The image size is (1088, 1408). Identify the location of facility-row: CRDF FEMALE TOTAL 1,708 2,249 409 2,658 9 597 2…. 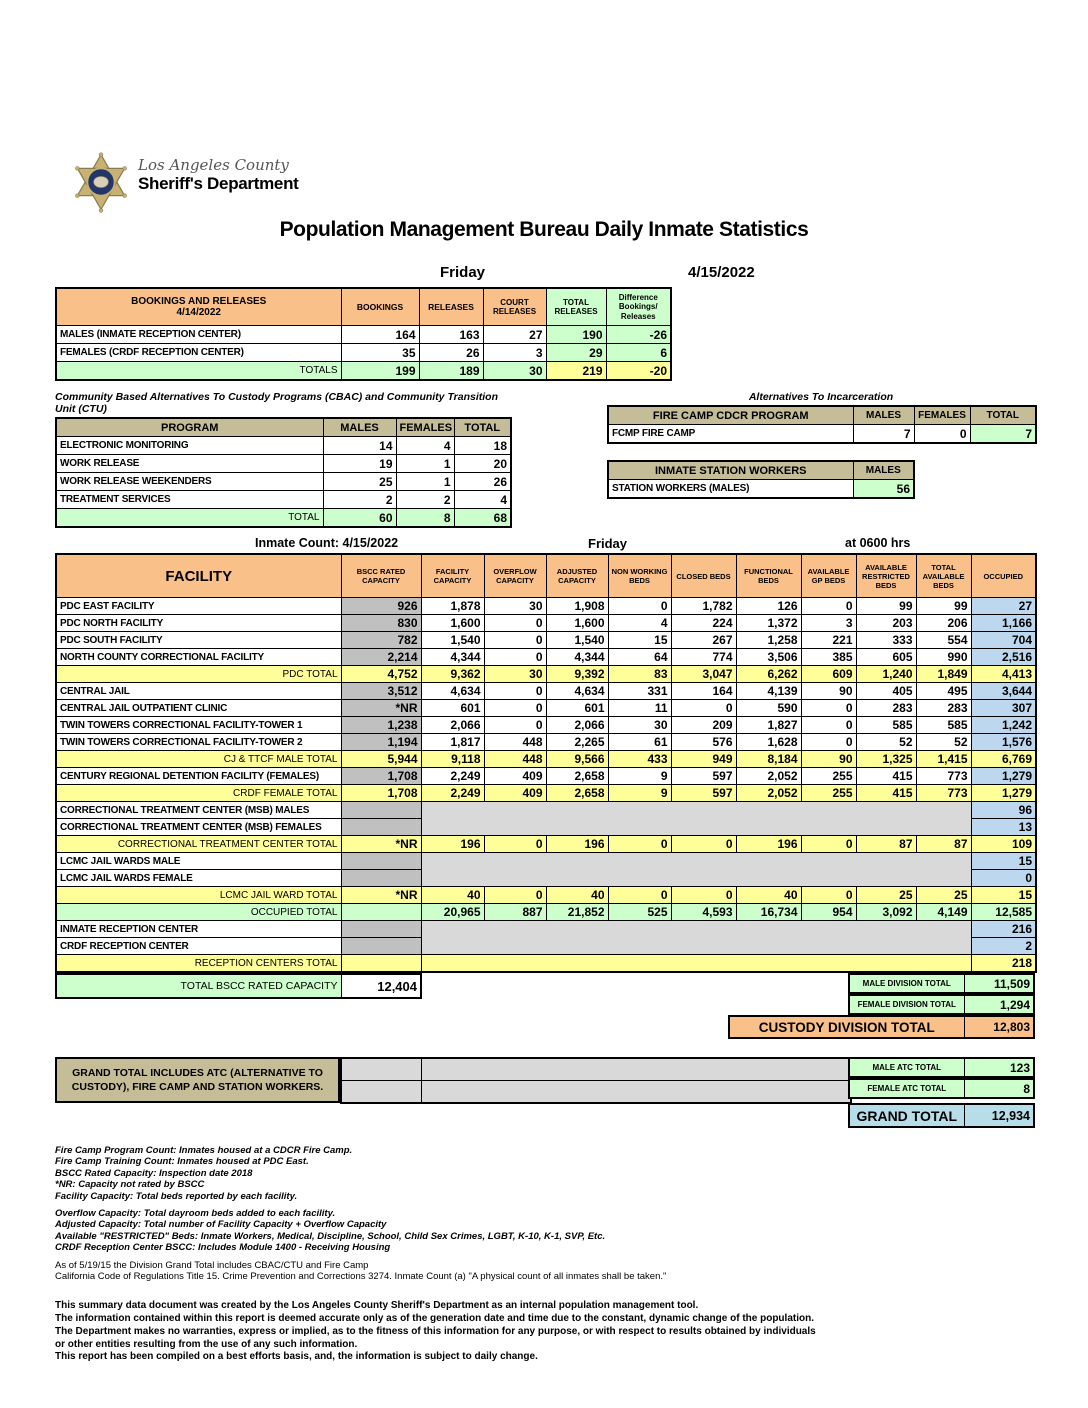
(546, 793).